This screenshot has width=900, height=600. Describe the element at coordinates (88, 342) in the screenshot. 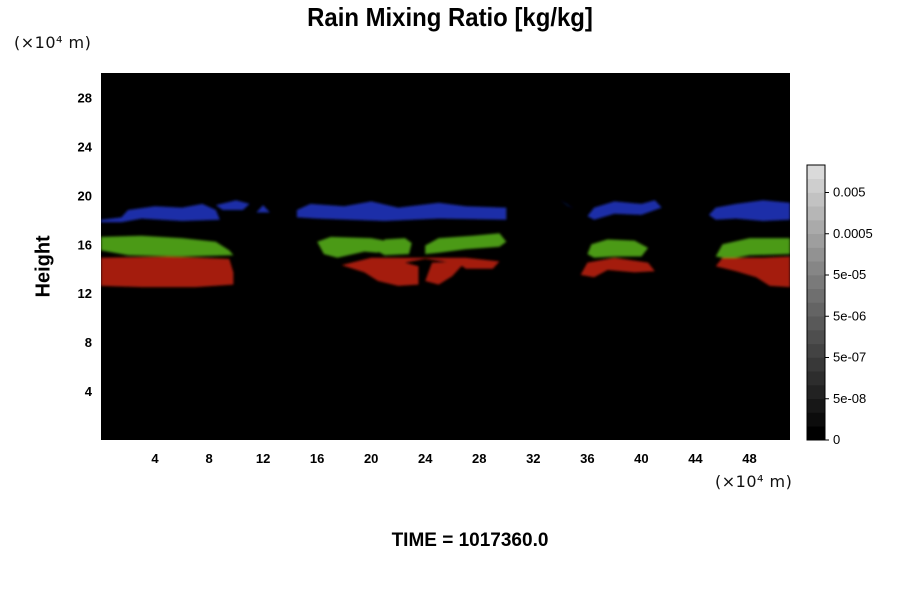

I see `y-tick-label: 8` at that location.